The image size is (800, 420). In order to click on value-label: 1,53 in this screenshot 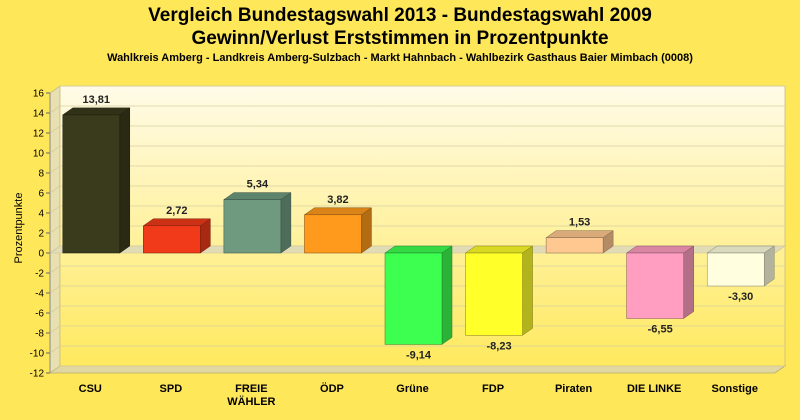, I will do `click(579, 223)`.